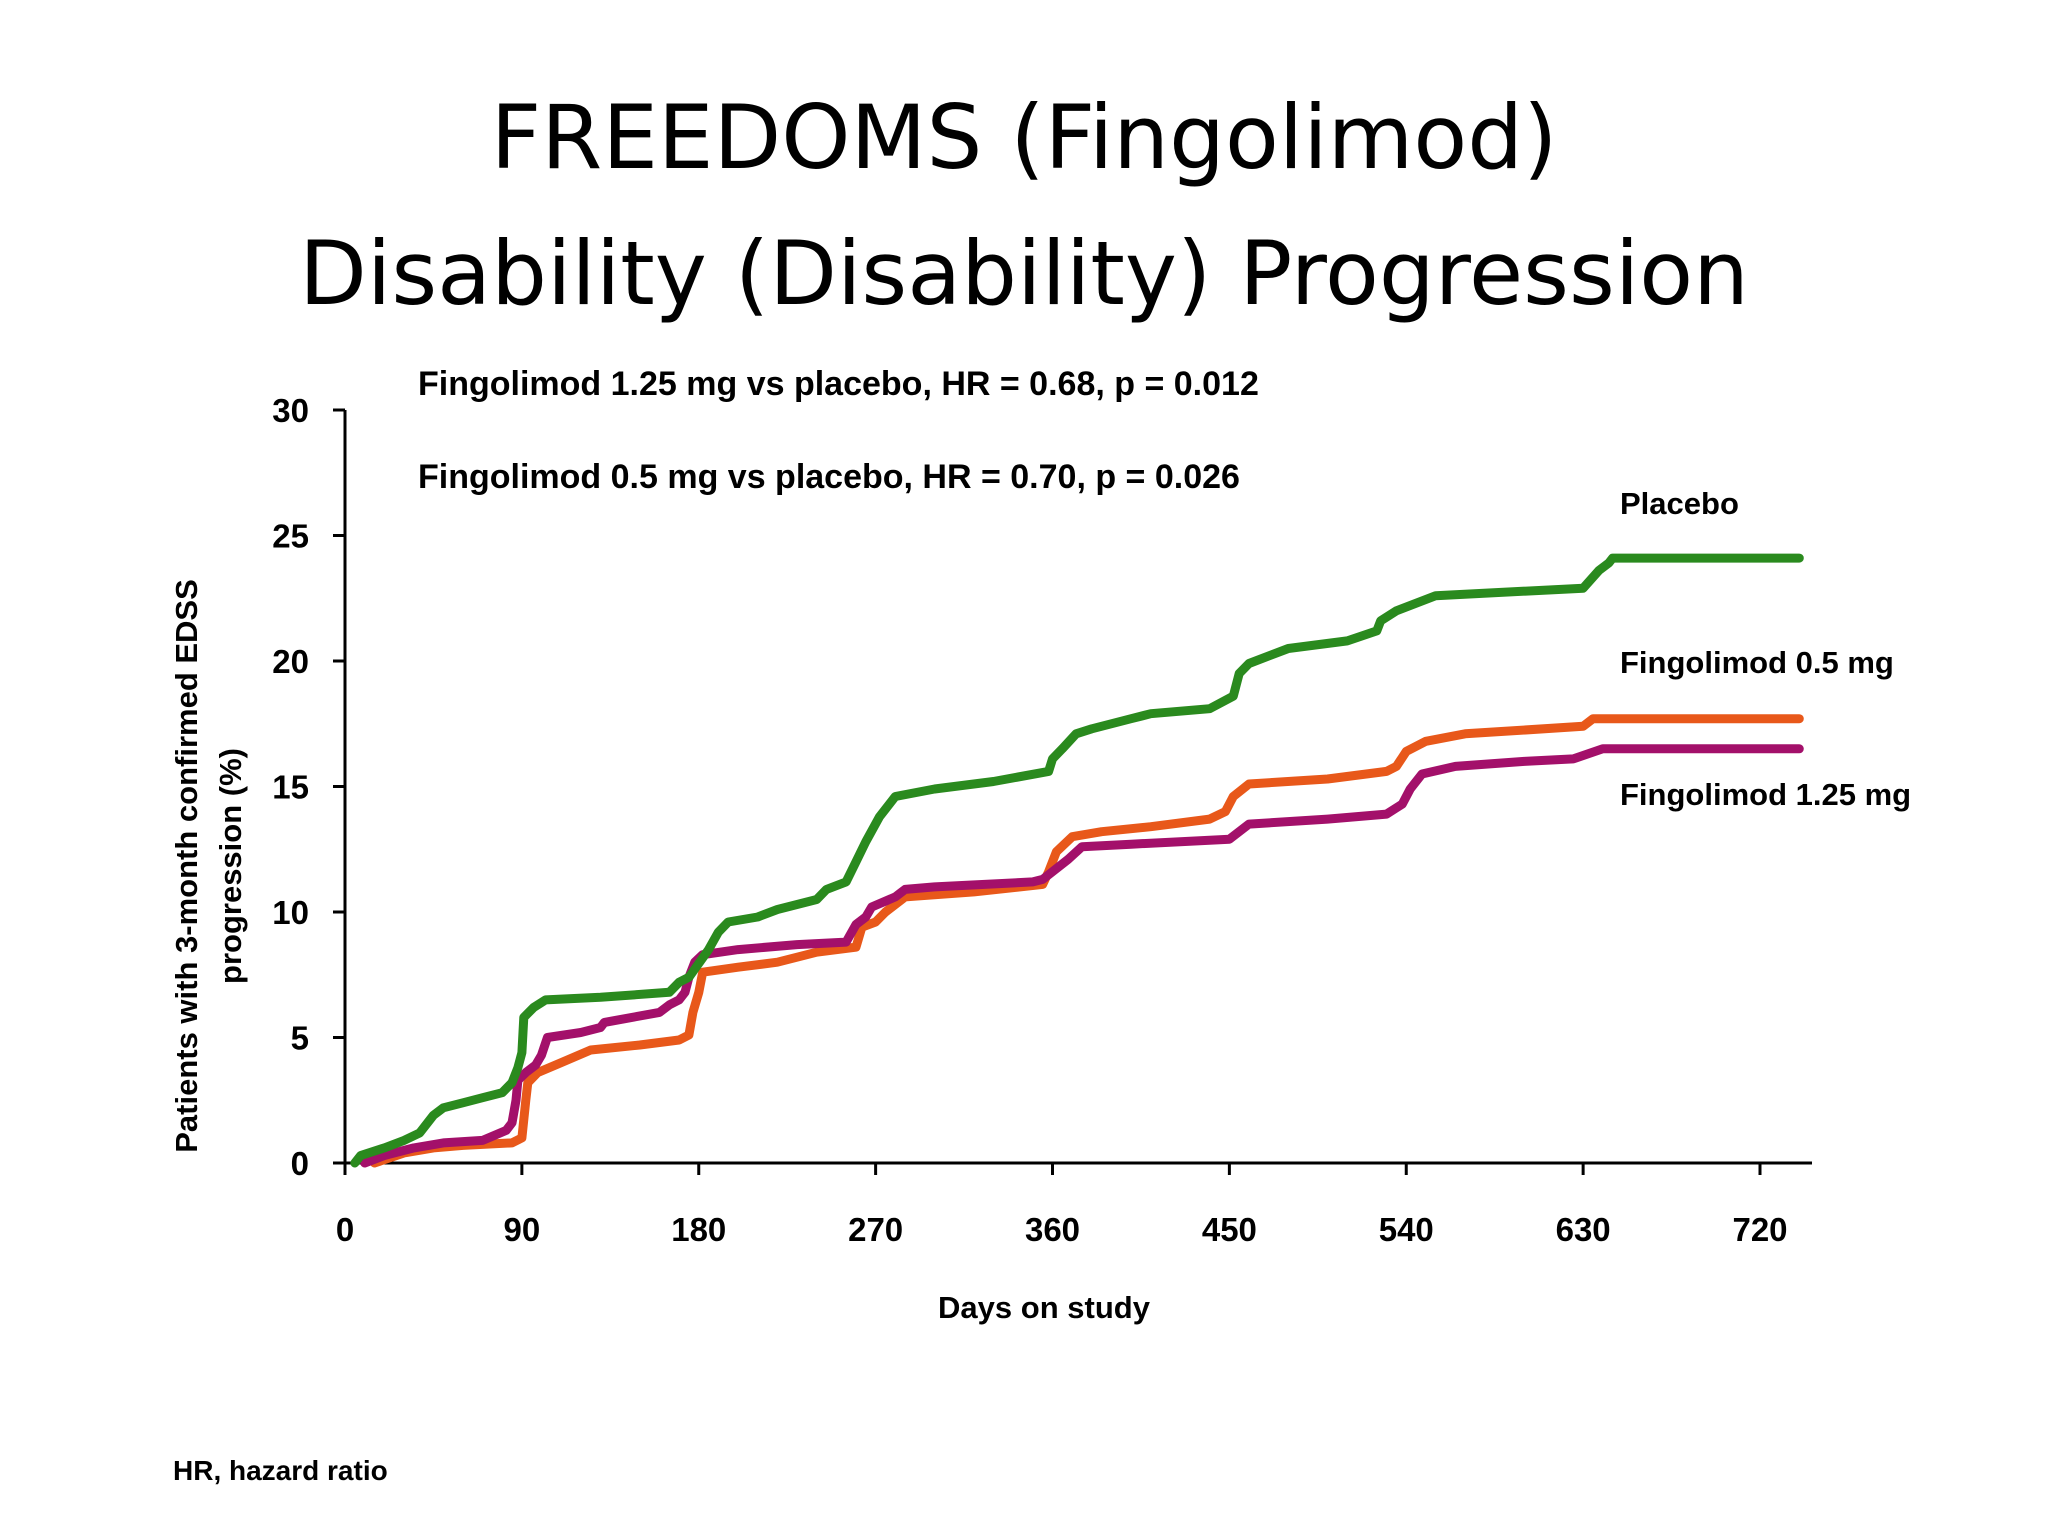 This screenshot has height=1536, width=2048. What do you see at coordinates (1024, 137) in the screenshot?
I see `slide-title-line1: FREEDOMS (Fingolimod)` at bounding box center [1024, 137].